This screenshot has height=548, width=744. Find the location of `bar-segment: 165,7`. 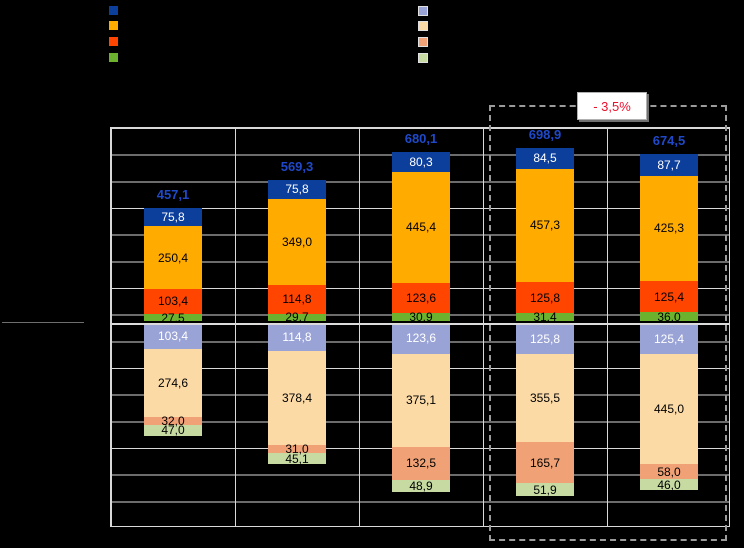

bar-segment: 165,7 is located at coordinates (545, 463).